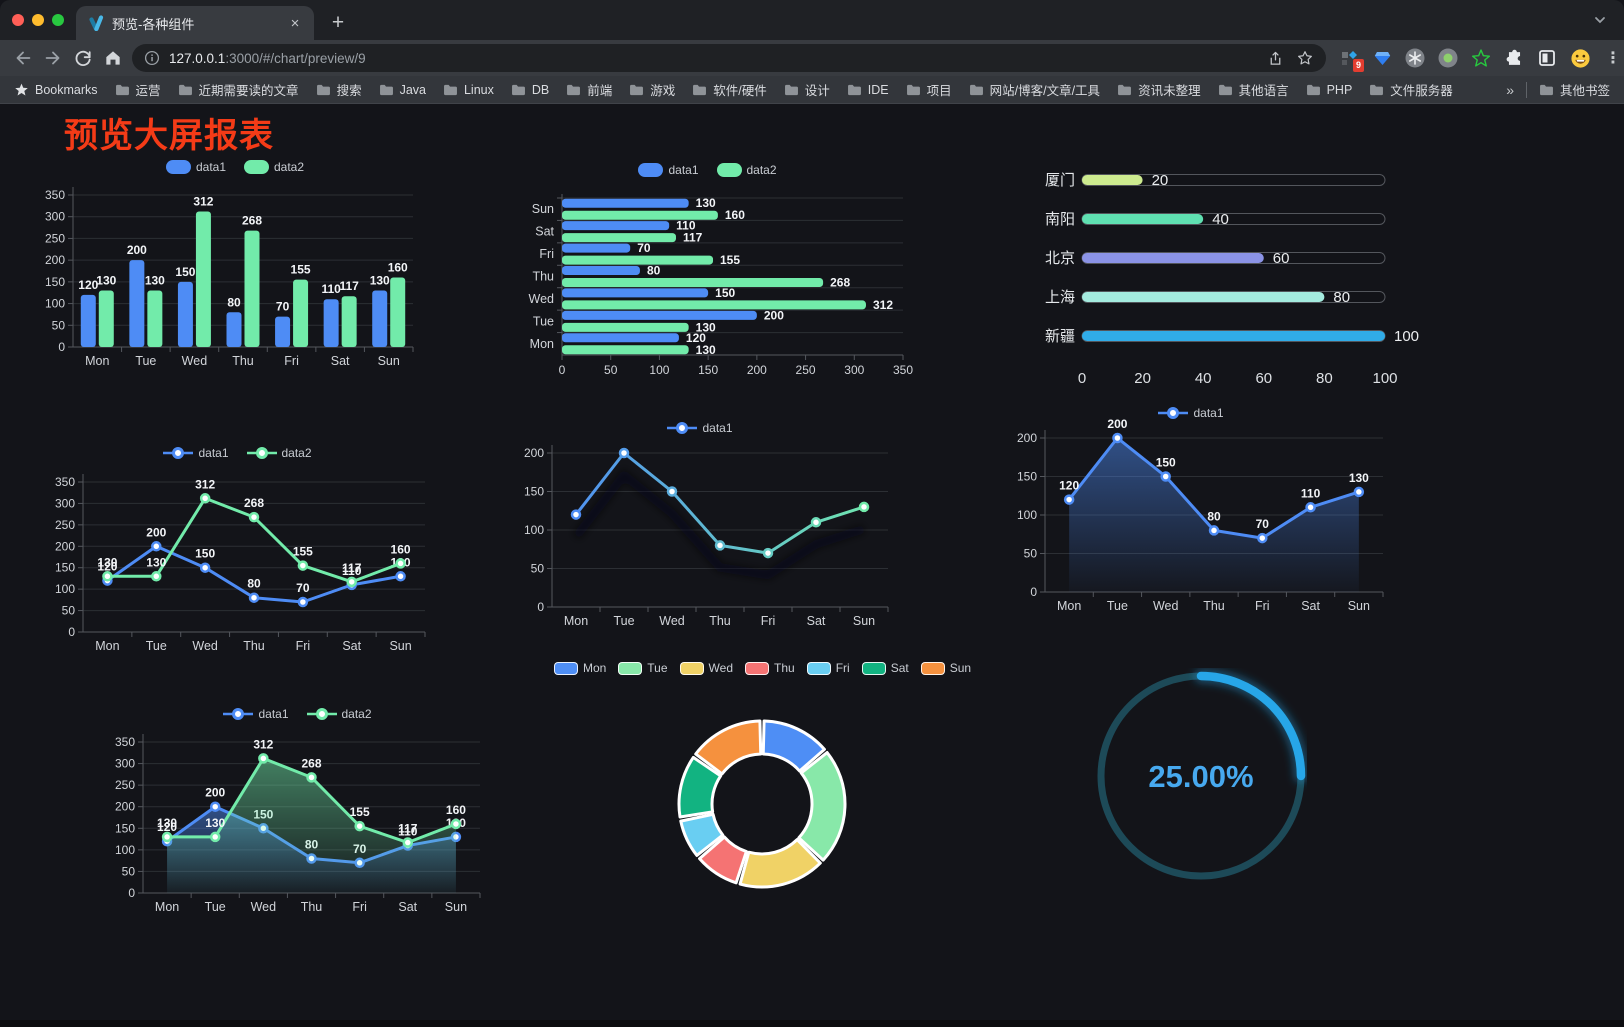 This screenshot has width=1624, height=1027. Describe the element at coordinates (542, 344) in the screenshot. I see `svg-text: Mon` at that location.